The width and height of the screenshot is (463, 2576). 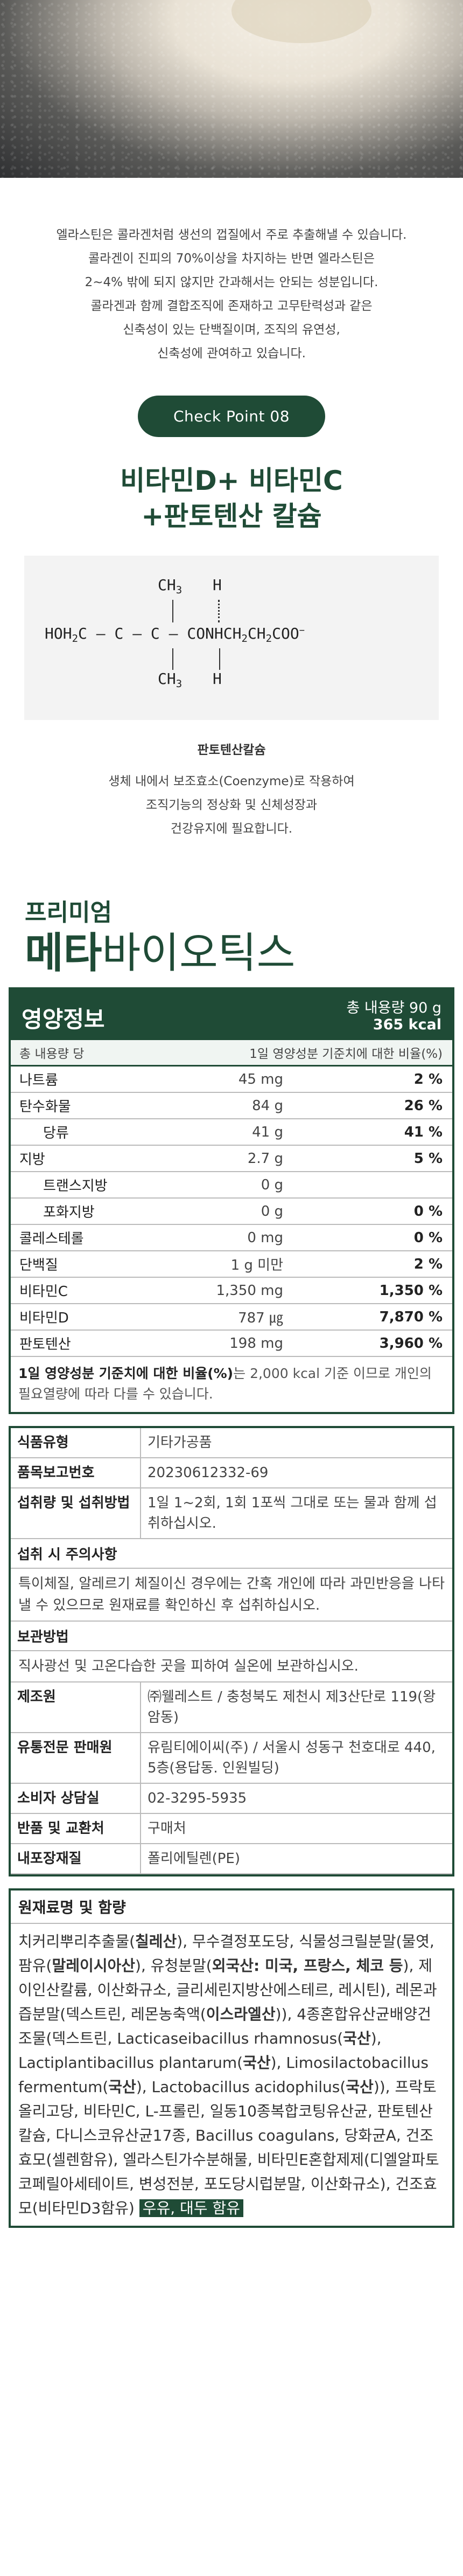 What do you see at coordinates (52, 1054) in the screenshot?
I see `per-total-label: 총 내용량 당` at bounding box center [52, 1054].